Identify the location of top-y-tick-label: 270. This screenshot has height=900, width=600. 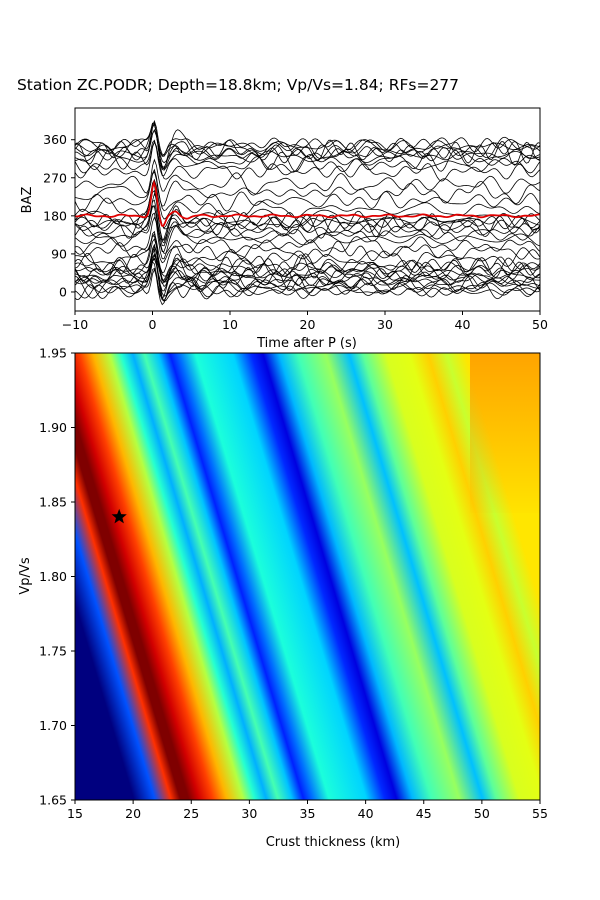
(55, 177).